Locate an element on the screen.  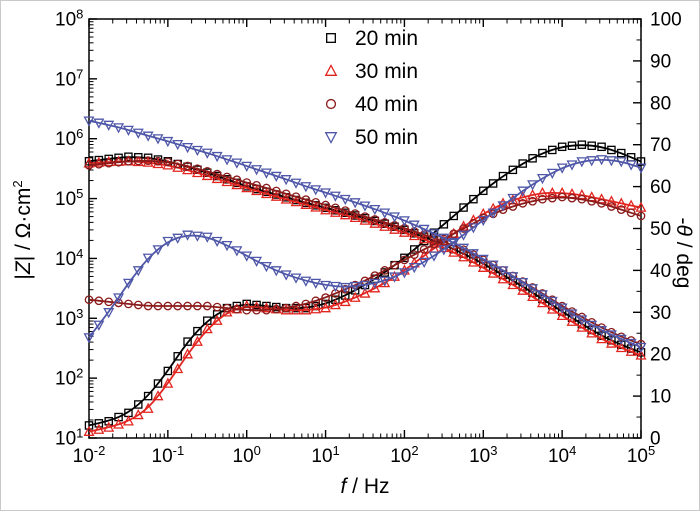
legend-item-40-min: 40 min is located at coordinates (371, 104).